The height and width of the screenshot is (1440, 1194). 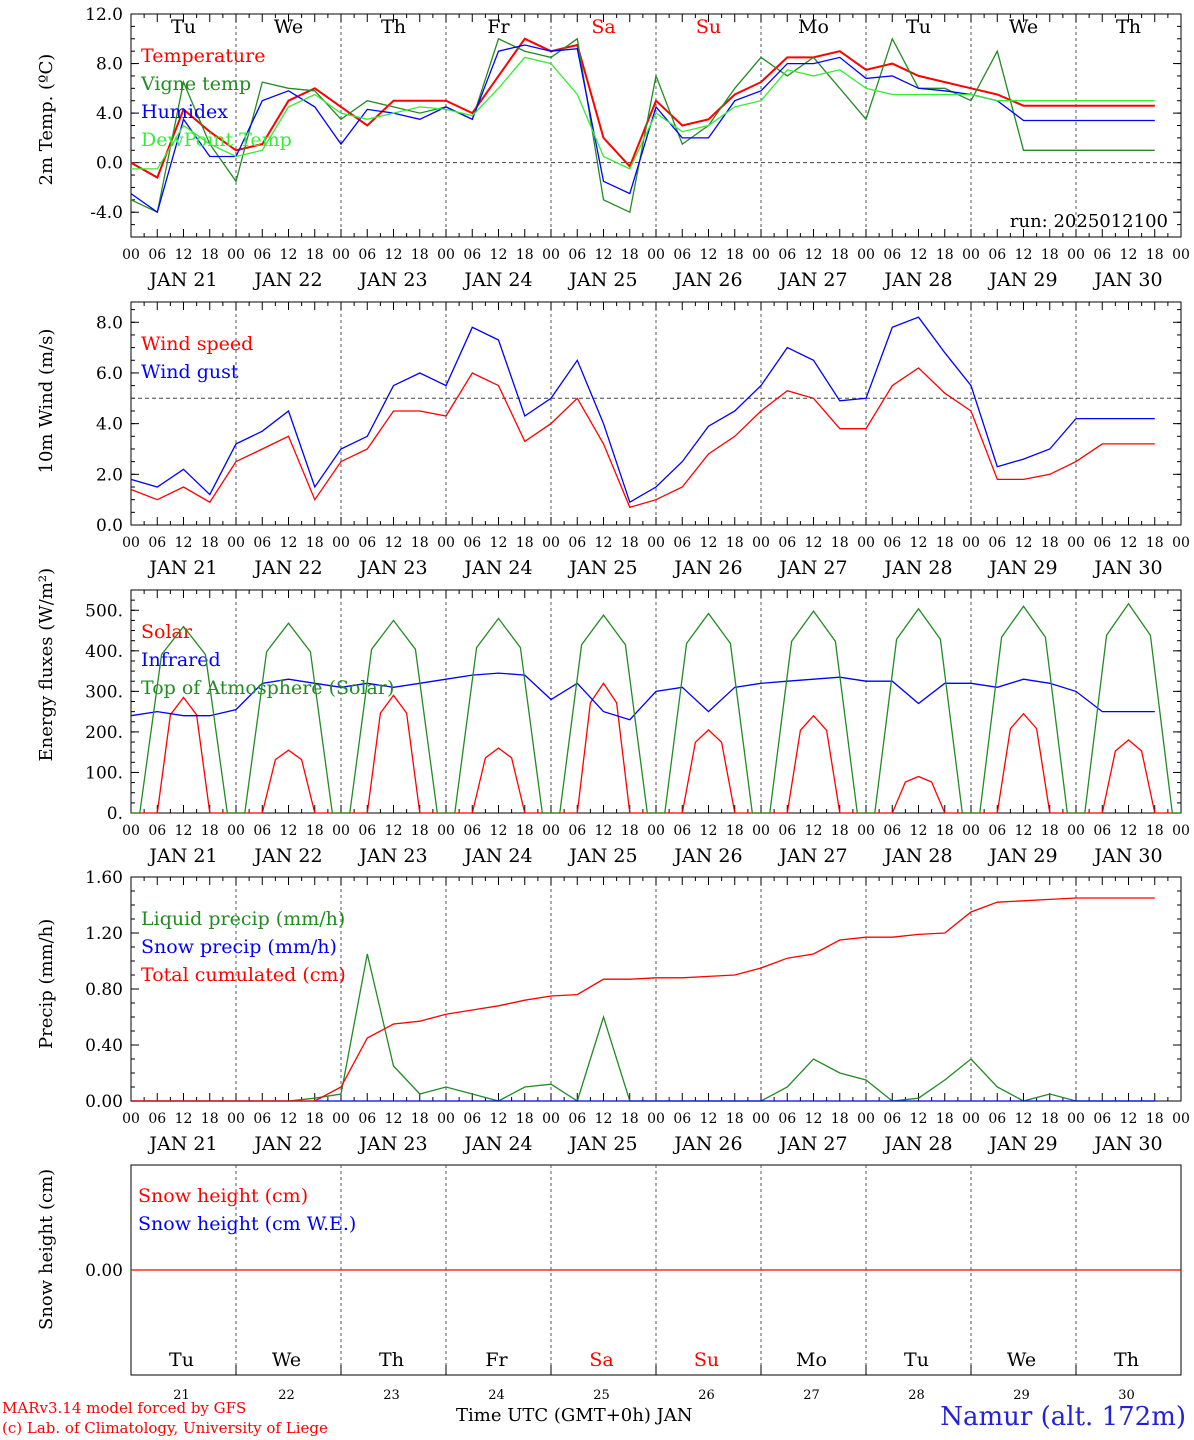 What do you see at coordinates (603, 27) in the screenshot?
I see `weekday-label-top: Sa` at bounding box center [603, 27].